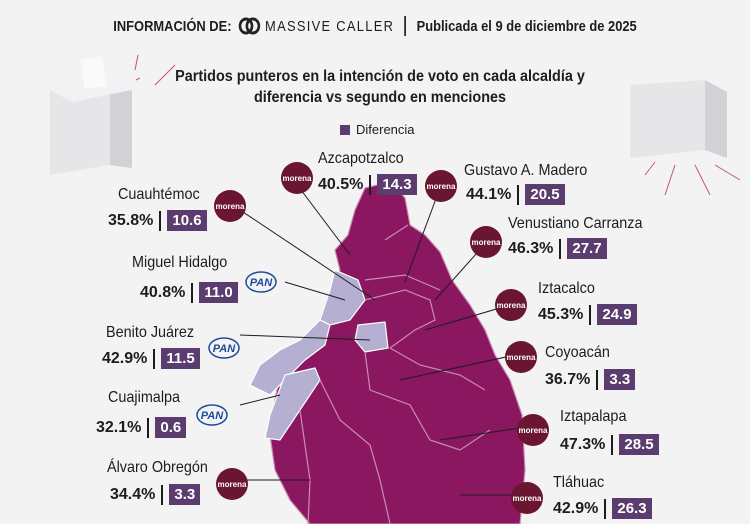 The width and height of the screenshot is (750, 524). I want to click on percent-value: 46.3%, so click(531, 248).